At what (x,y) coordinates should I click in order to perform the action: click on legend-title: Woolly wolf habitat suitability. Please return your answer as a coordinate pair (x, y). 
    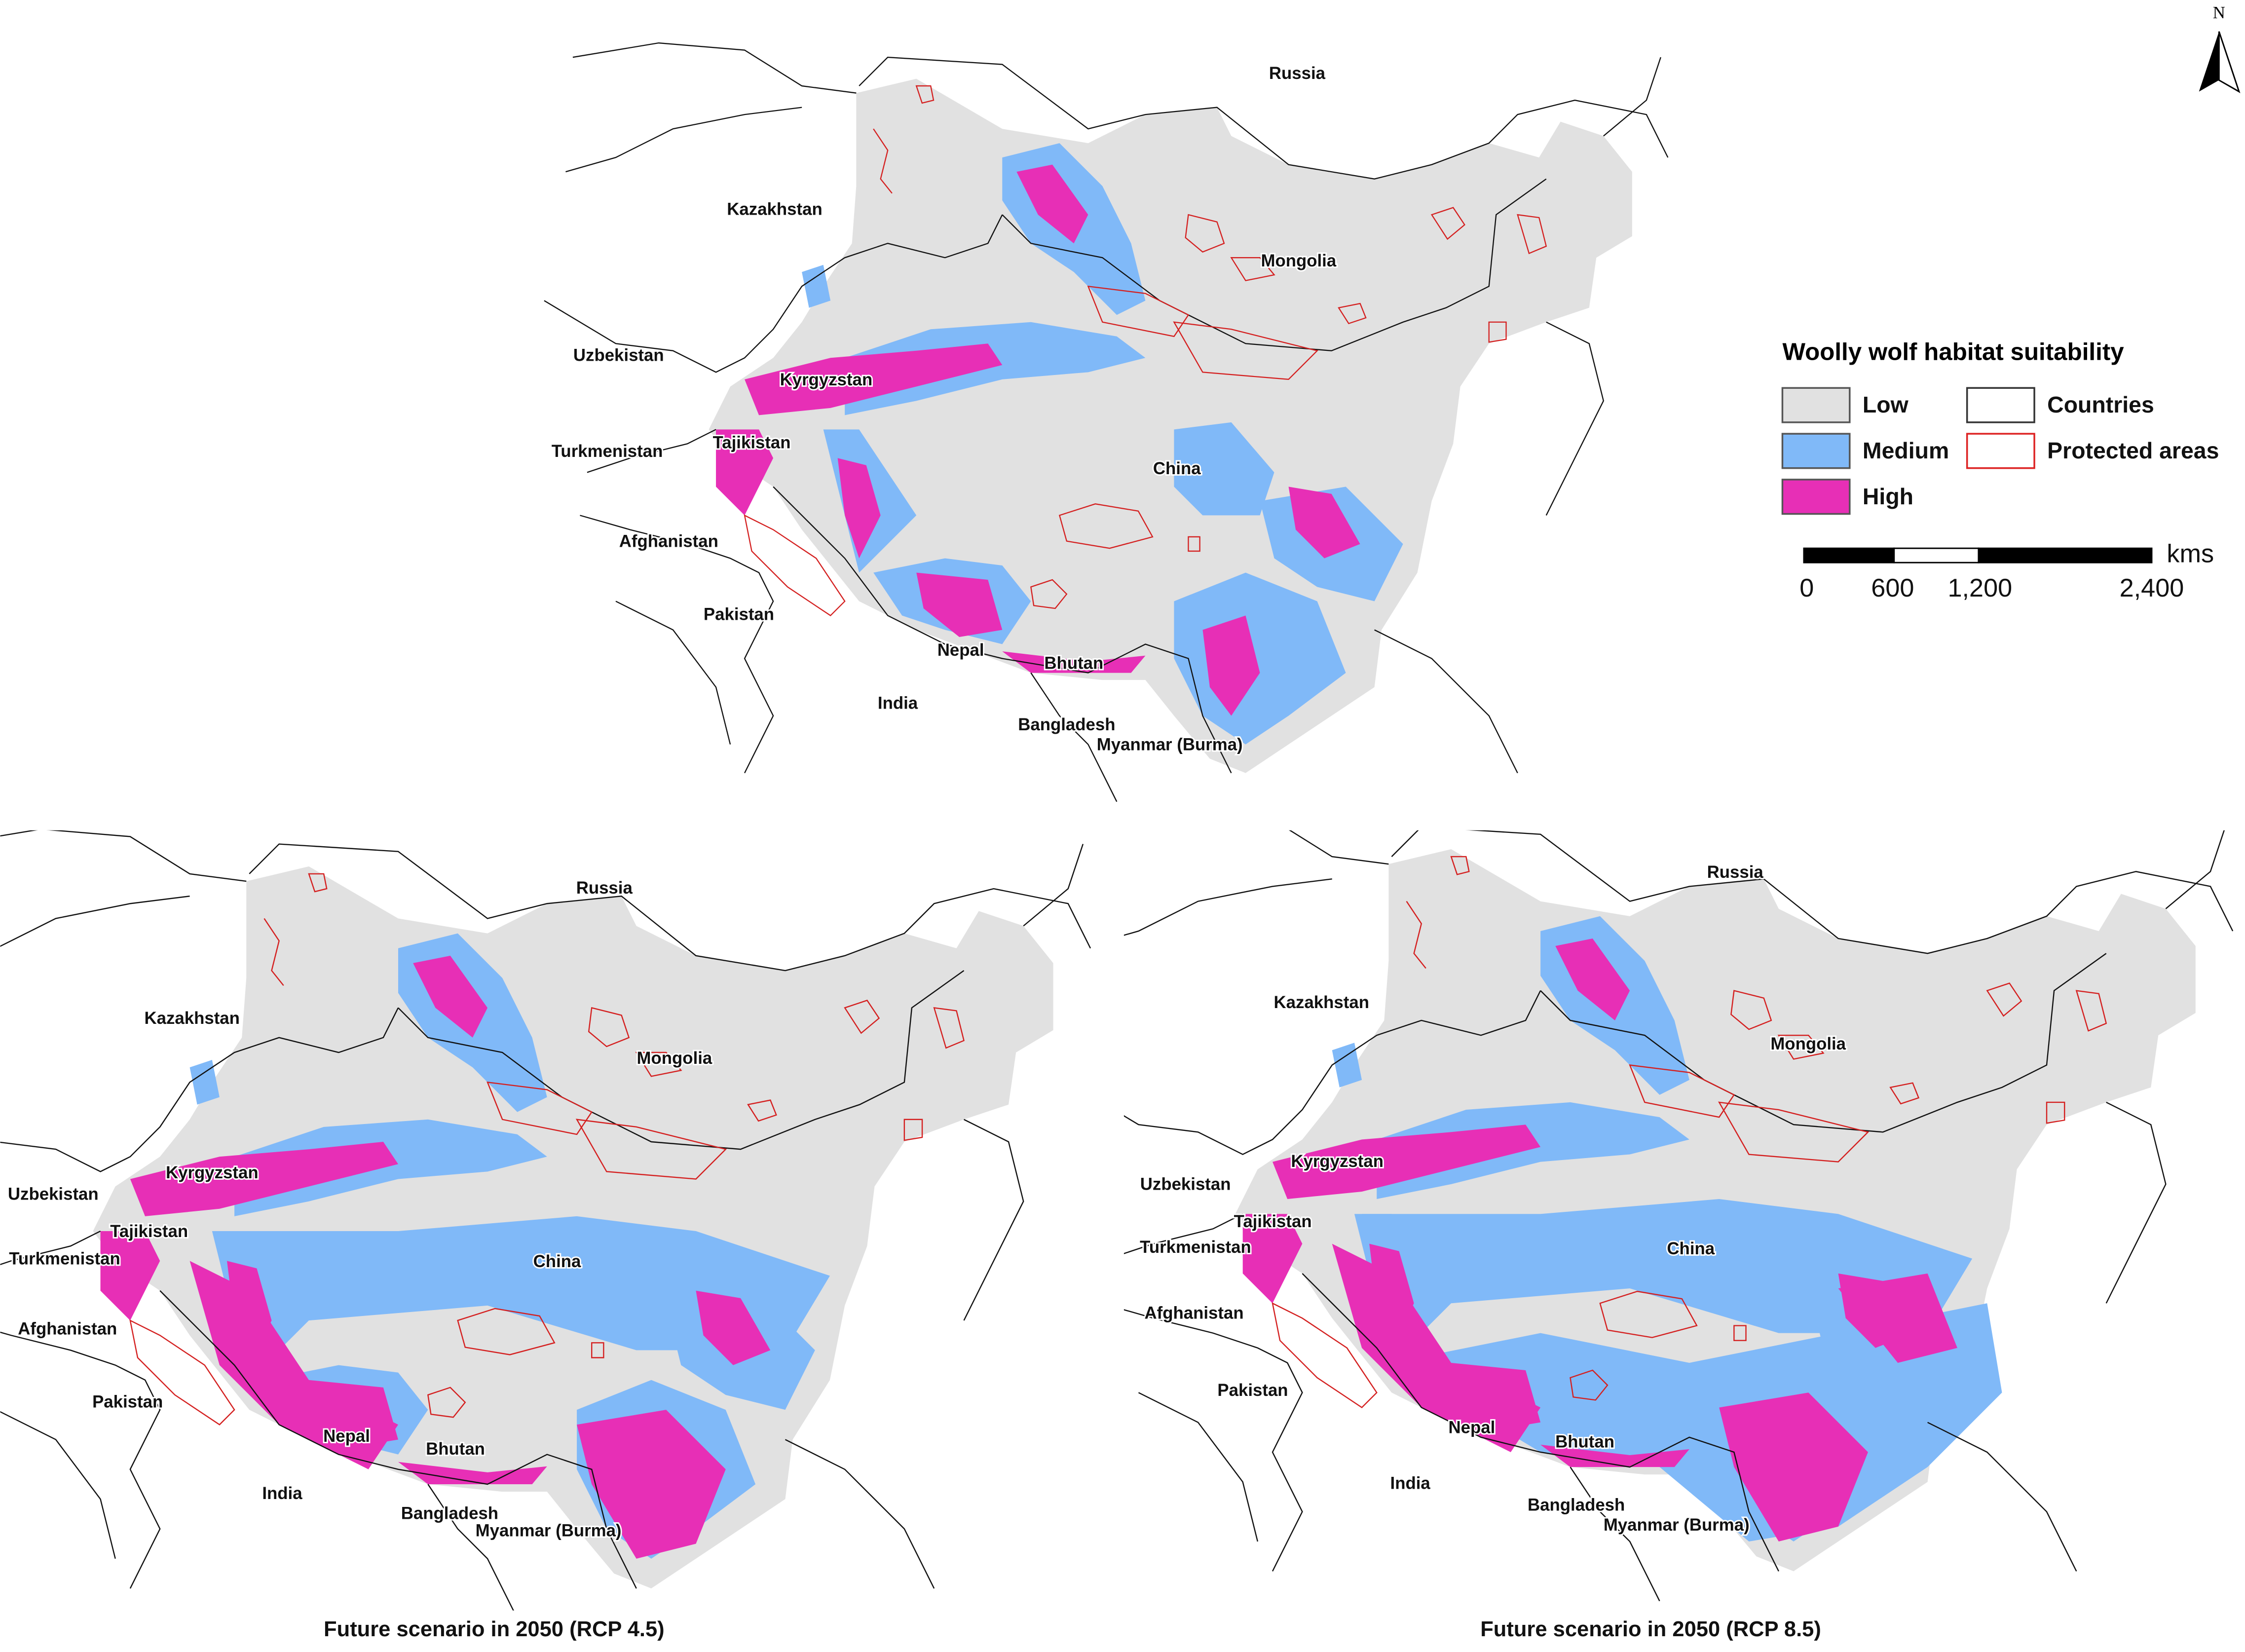
    Looking at the image, I should click on (1953, 352).